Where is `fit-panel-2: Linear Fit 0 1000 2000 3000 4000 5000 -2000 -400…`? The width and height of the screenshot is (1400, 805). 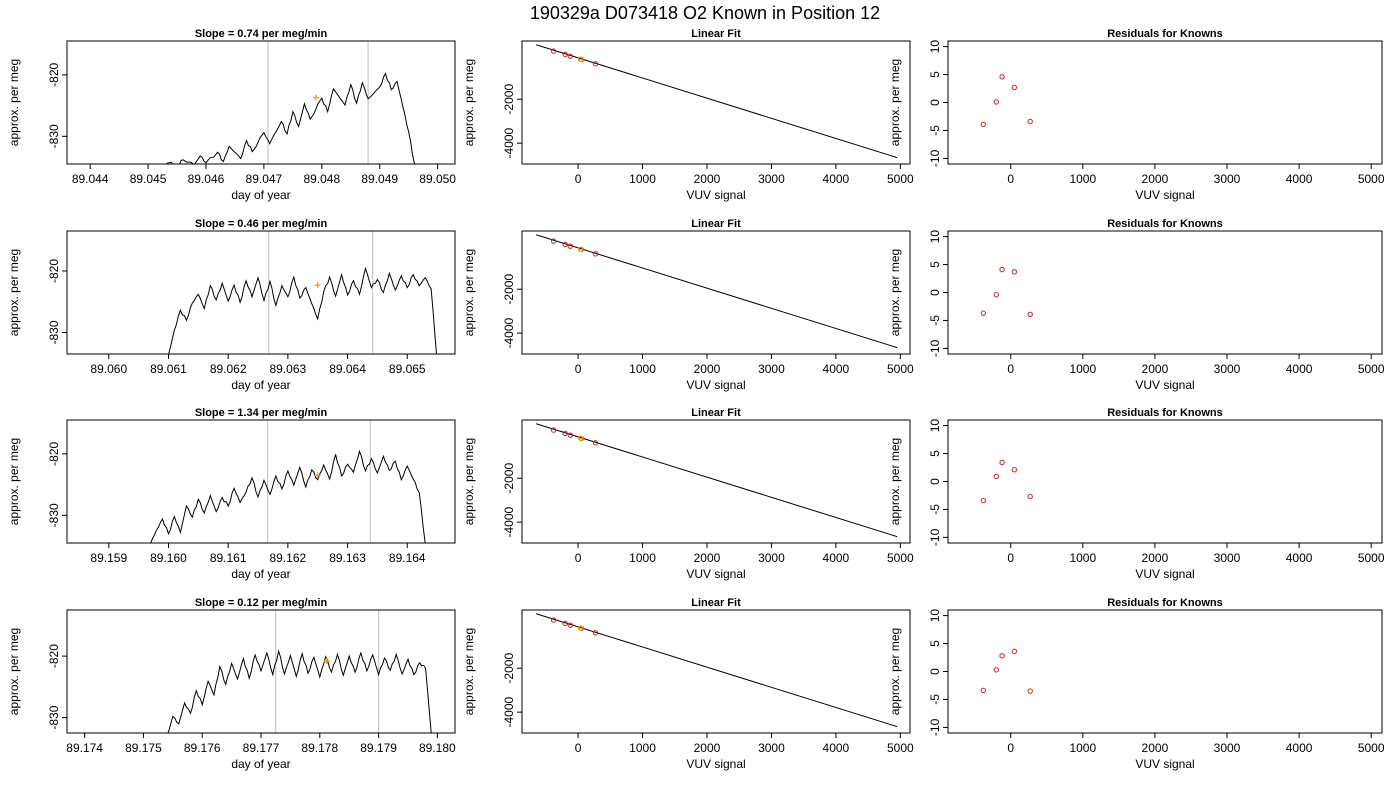 fit-panel-2: Linear Fit 0 1000 2000 3000 4000 5000 -2000 -400… is located at coordinates (688, 494).